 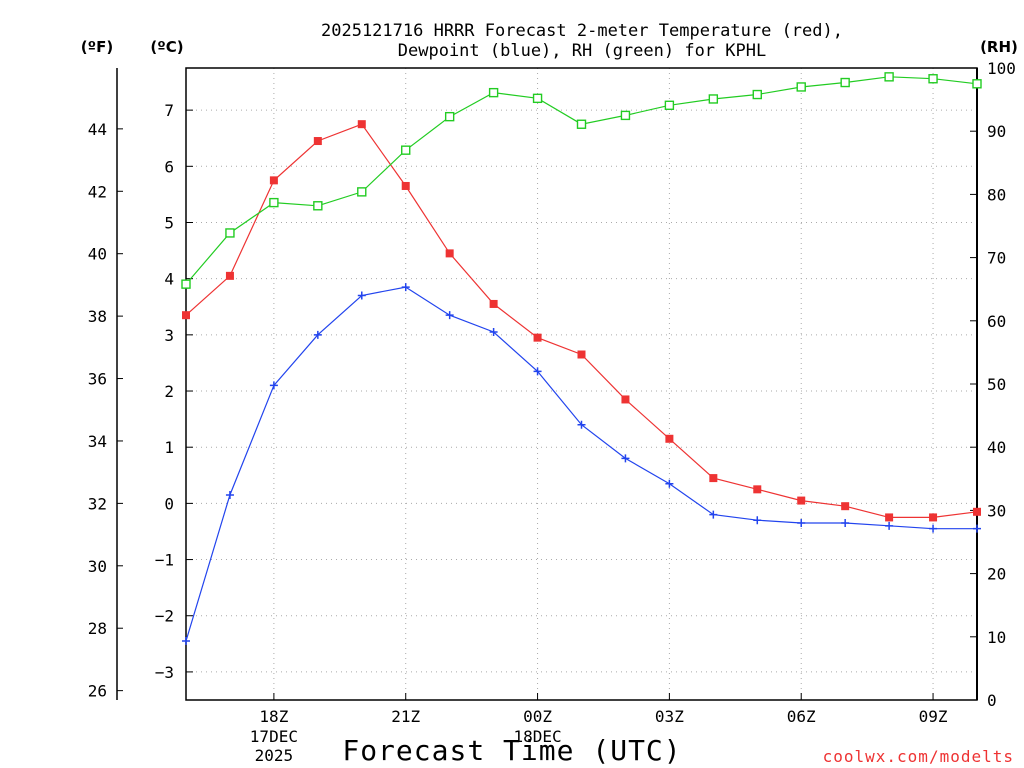 What do you see at coordinates (918, 756) in the screenshot?
I see `credit-text: coolwx.com/modelts` at bounding box center [918, 756].